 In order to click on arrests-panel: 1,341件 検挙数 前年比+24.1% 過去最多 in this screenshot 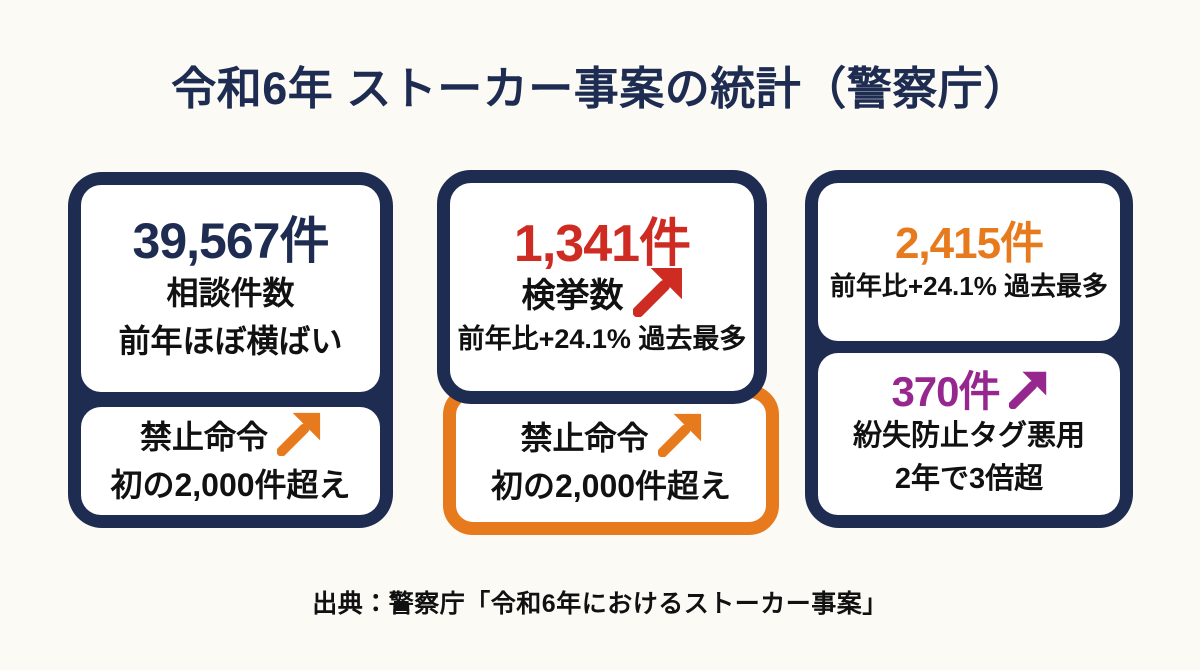, I will do `click(602, 287)`.